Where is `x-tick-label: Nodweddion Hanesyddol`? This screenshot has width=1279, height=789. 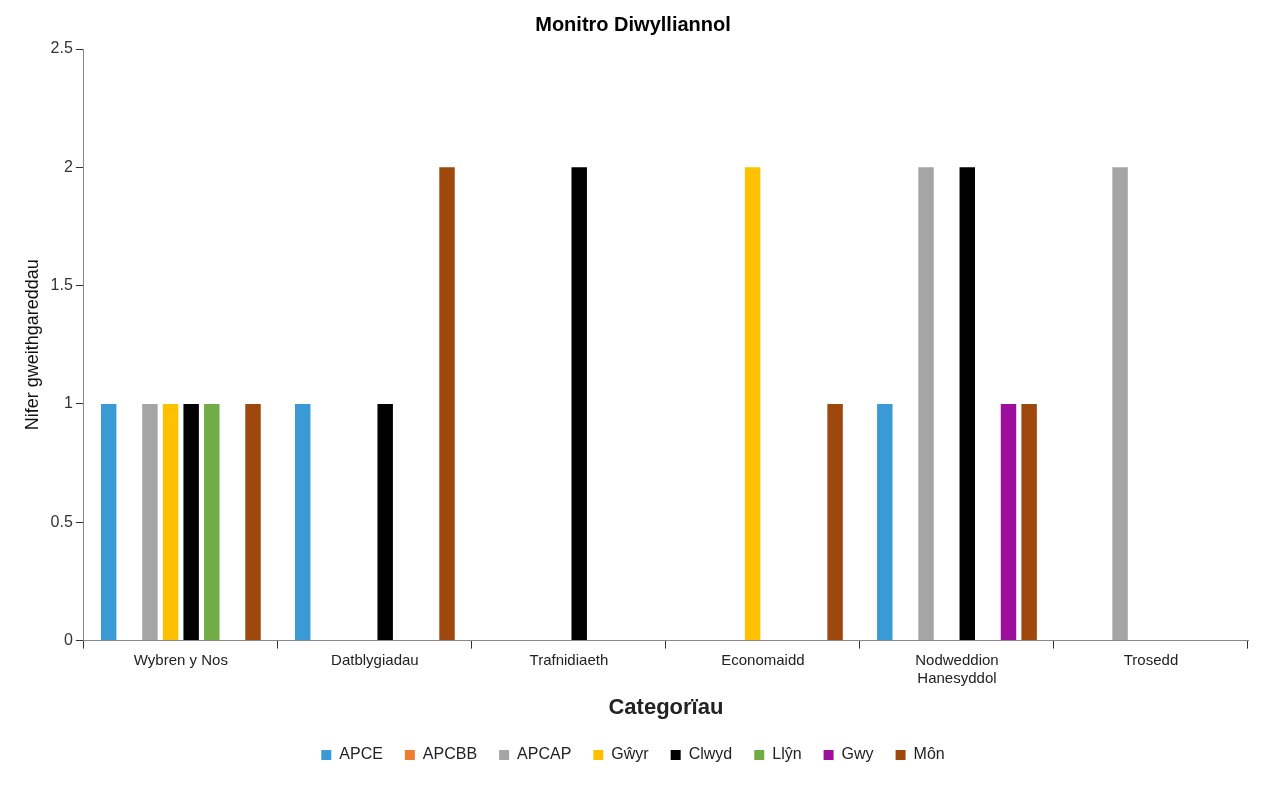 x-tick-label: Nodweddion Hanesyddol is located at coordinates (957, 668).